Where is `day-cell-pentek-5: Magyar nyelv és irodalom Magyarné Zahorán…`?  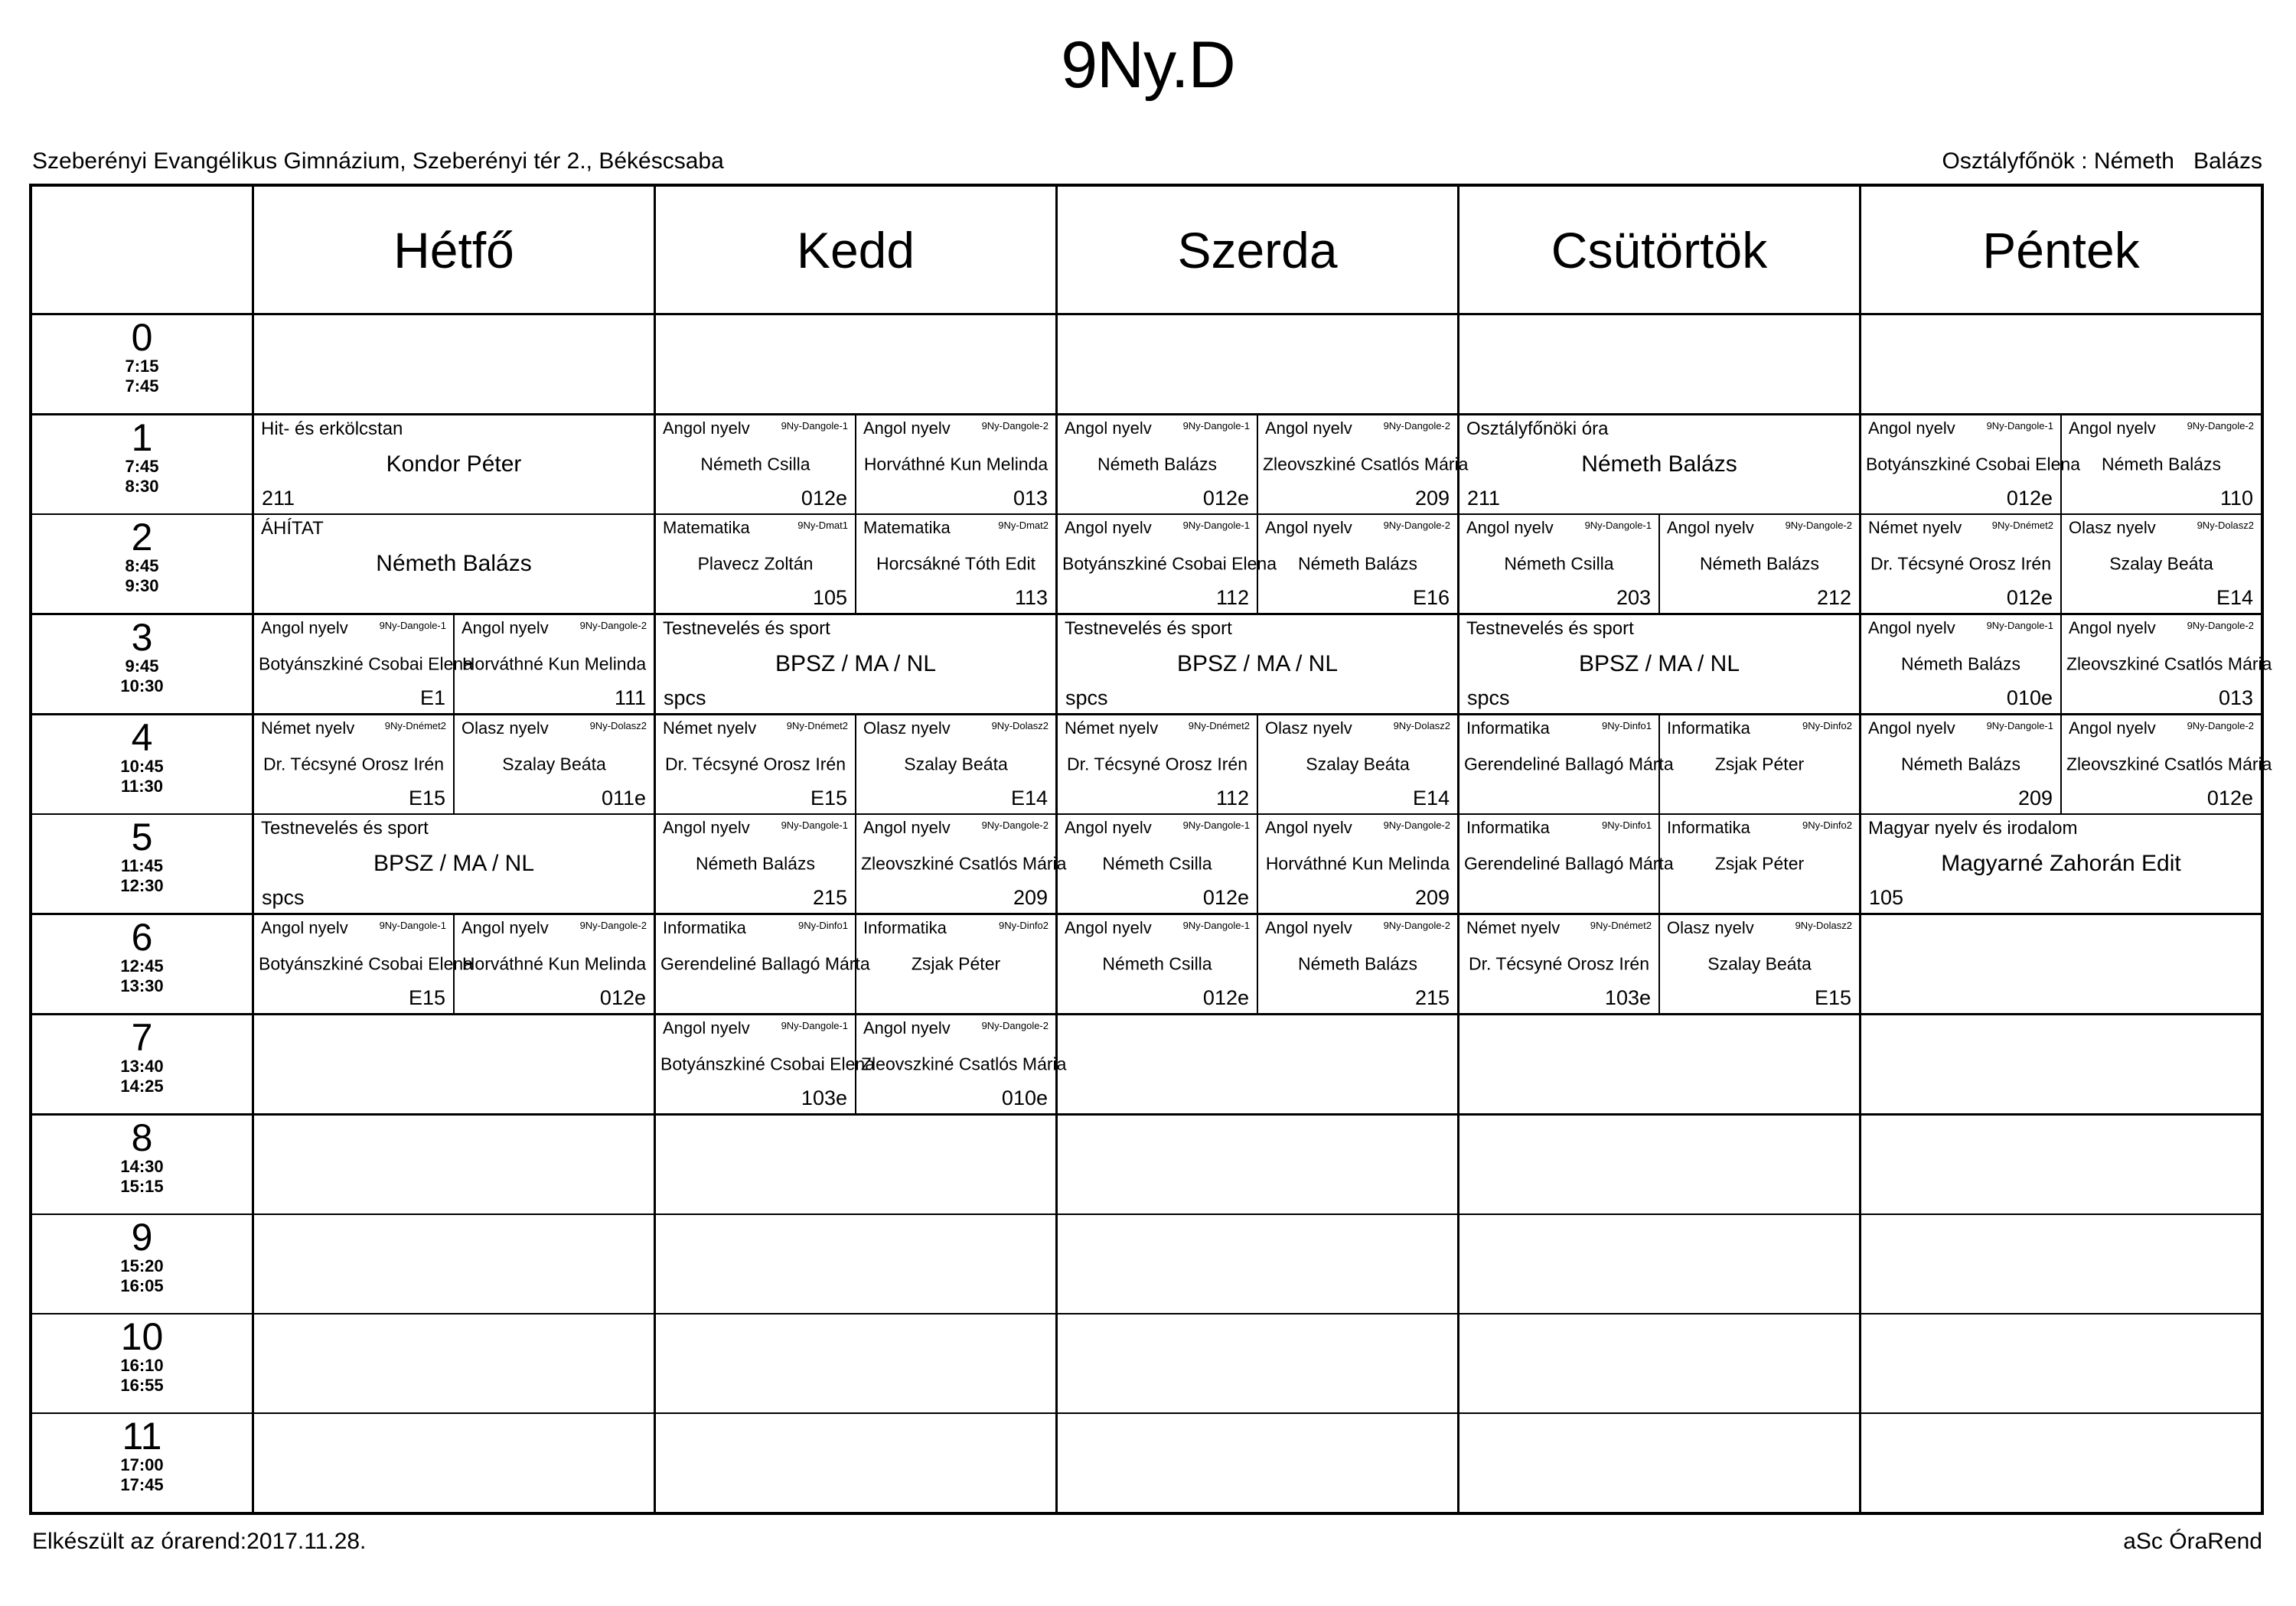 day-cell-pentek-5: Magyar nyelv és irodalom Magyarné Zahorán… is located at coordinates (2061, 864).